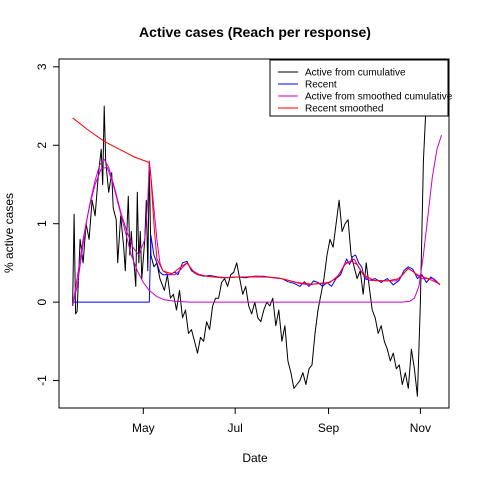 This screenshot has height=480, width=480. What do you see at coordinates (281, 421) in the screenshot?
I see `x-axis: May Jul Sep Nov` at bounding box center [281, 421].